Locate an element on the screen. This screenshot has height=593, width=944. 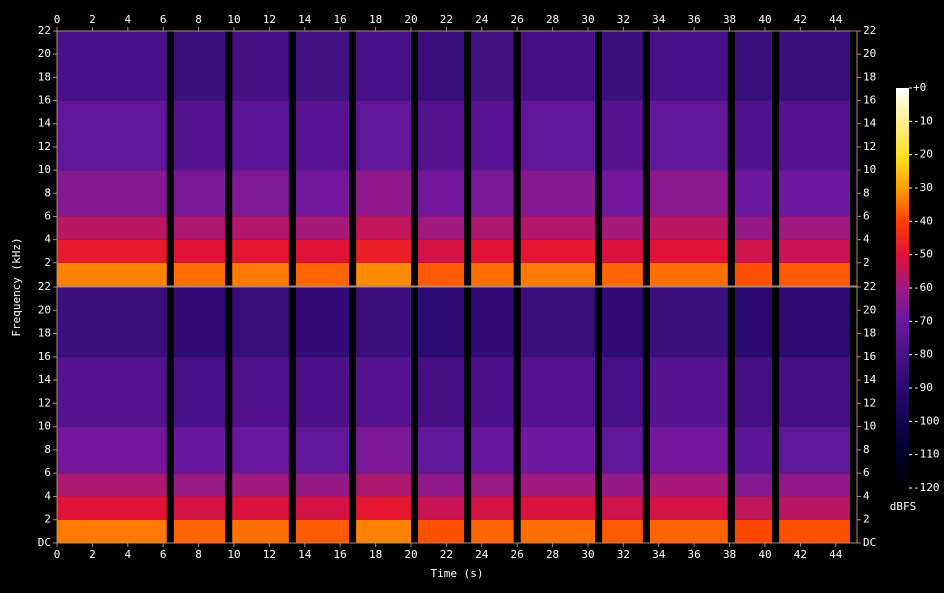
x-axis-label: Time (s) is located at coordinates (457, 573).